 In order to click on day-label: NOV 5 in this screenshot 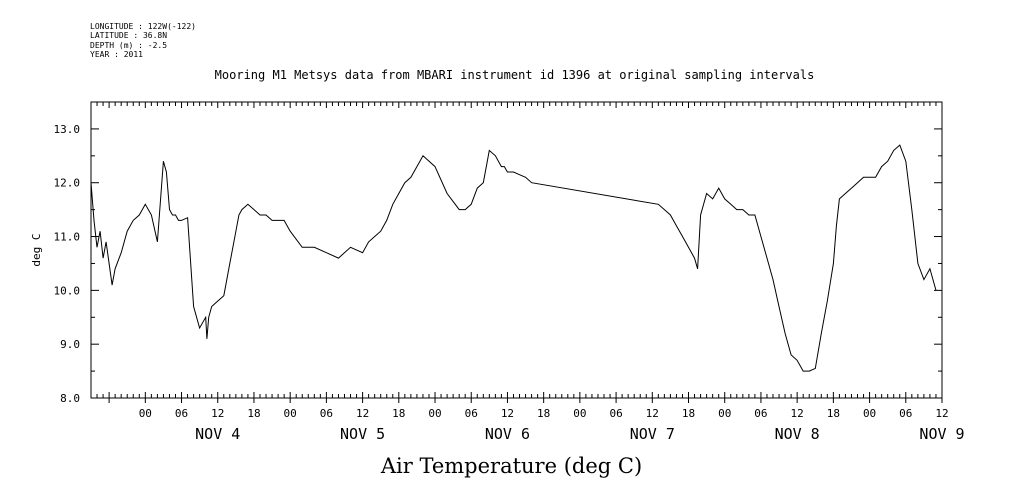, I will do `click(362, 434)`.